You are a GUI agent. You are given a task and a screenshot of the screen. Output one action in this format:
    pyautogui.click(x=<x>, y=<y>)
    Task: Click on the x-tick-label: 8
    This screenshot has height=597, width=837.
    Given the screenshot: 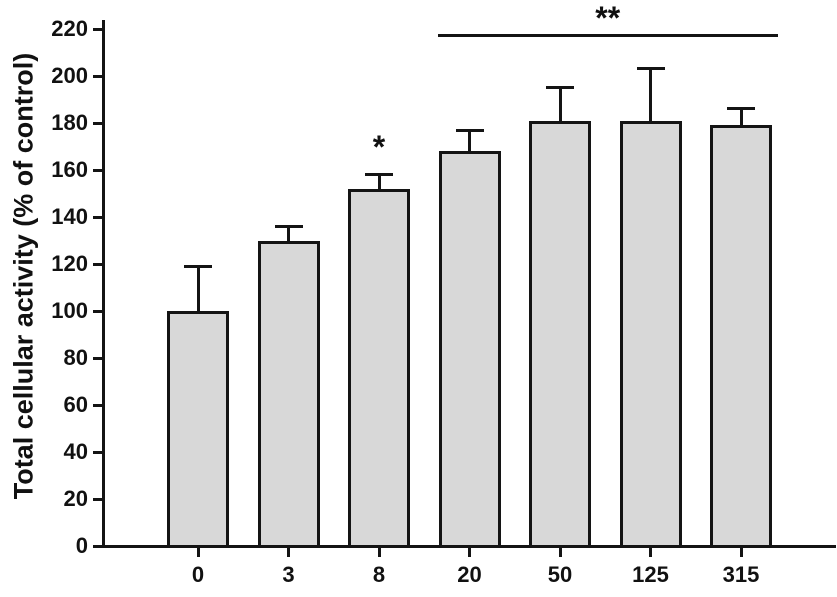 What is the action you would take?
    pyautogui.click(x=379, y=574)
    